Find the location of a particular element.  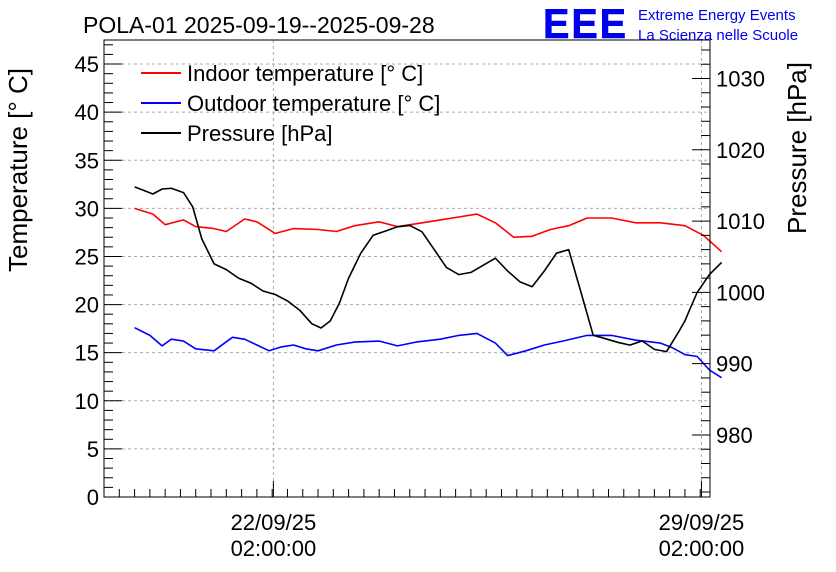

legend-label: Outdoor temperature [° C] is located at coordinates (313, 103).